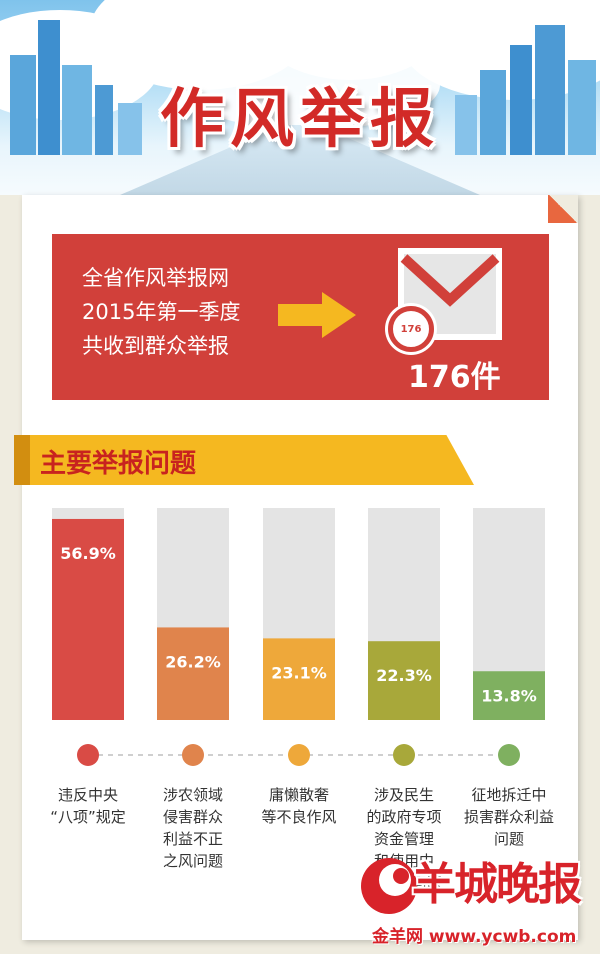  I want to click on summary-line-3: 共收到群众举报, so click(155, 346).